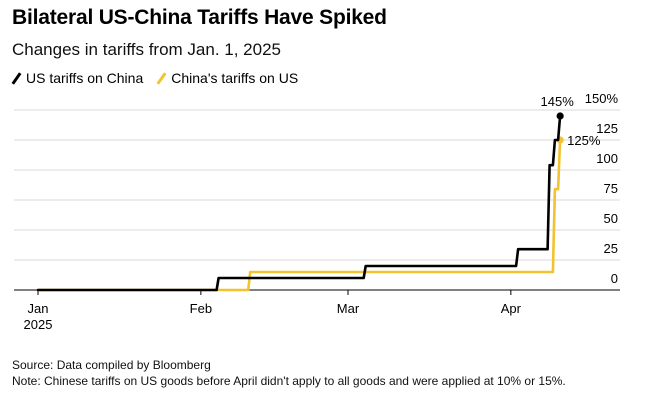  What do you see at coordinates (611, 248) in the screenshot?
I see `y-tick-label: 25` at bounding box center [611, 248].